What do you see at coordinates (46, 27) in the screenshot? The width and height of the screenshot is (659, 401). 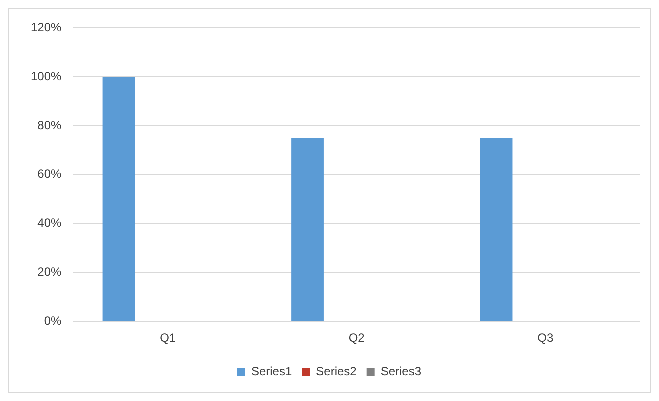 I see `y-tick-label: 120%` at bounding box center [46, 27].